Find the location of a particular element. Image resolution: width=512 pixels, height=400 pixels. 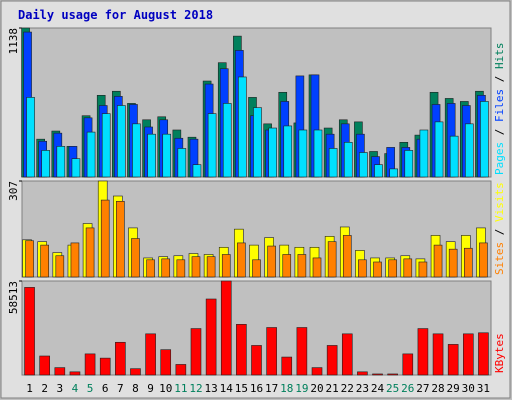

legend-entry: KBytes is located at coordinates (499, 353).